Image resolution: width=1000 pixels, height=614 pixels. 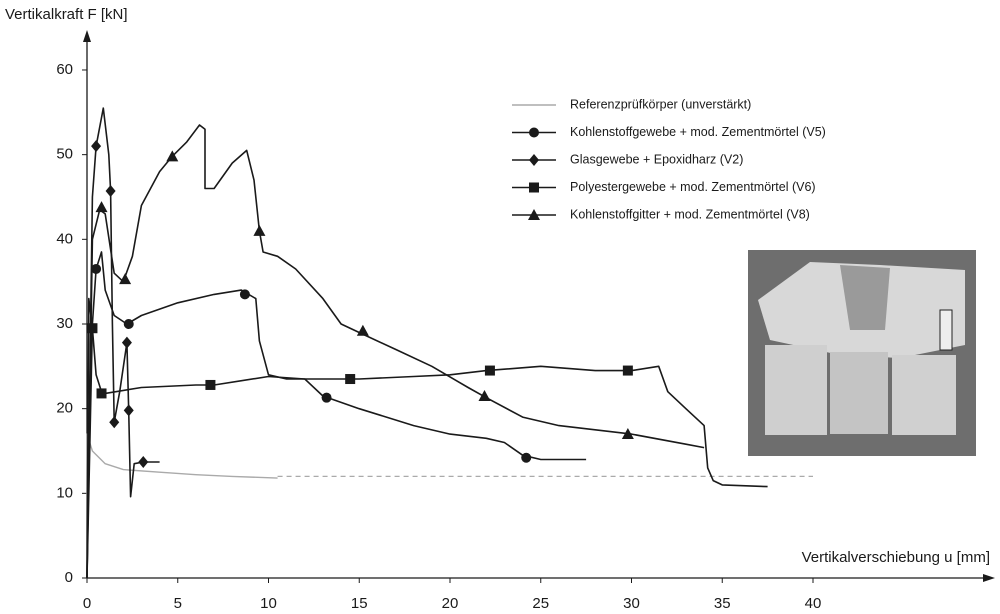 What do you see at coordinates (631, 603) in the screenshot?
I see `x-tick-label: 30` at bounding box center [631, 603].